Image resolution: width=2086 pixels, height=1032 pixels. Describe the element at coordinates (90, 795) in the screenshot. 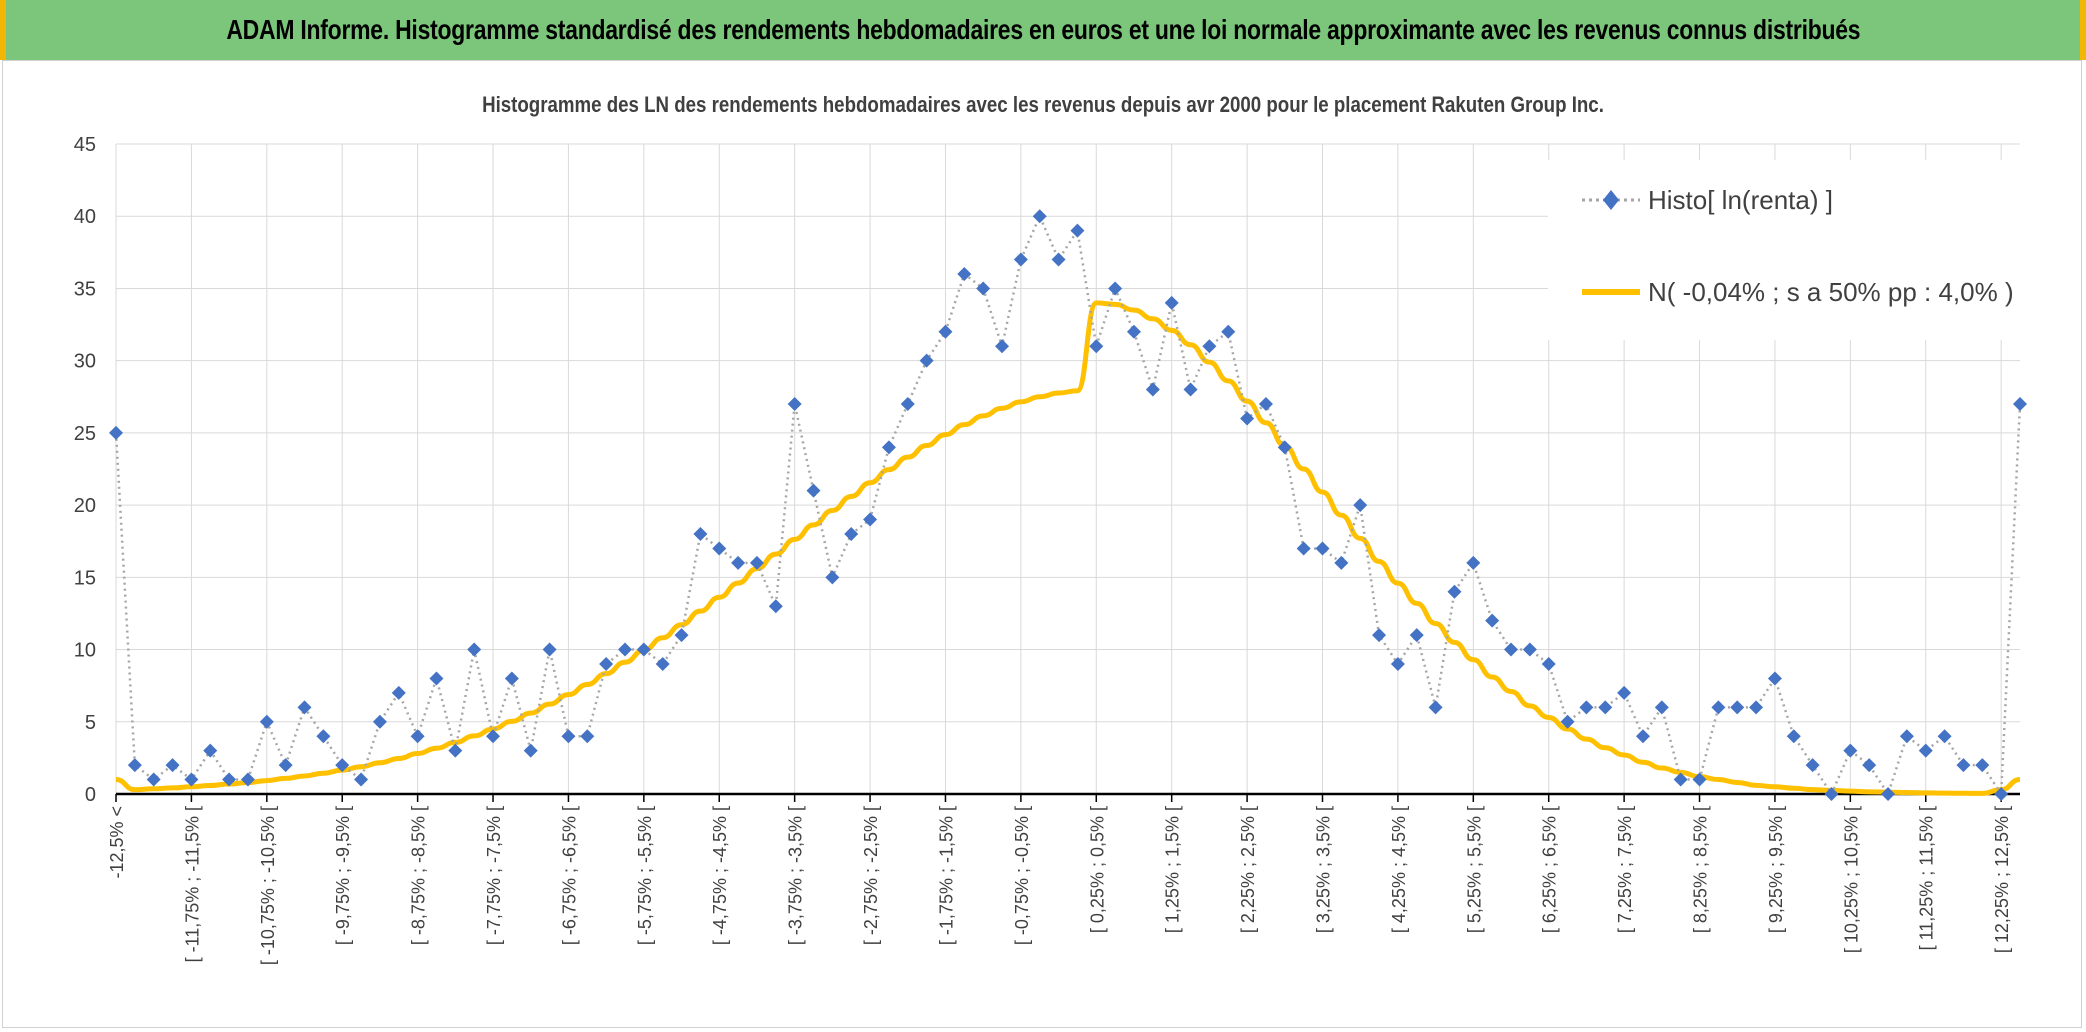

I see `y-tick-label: 0` at that location.